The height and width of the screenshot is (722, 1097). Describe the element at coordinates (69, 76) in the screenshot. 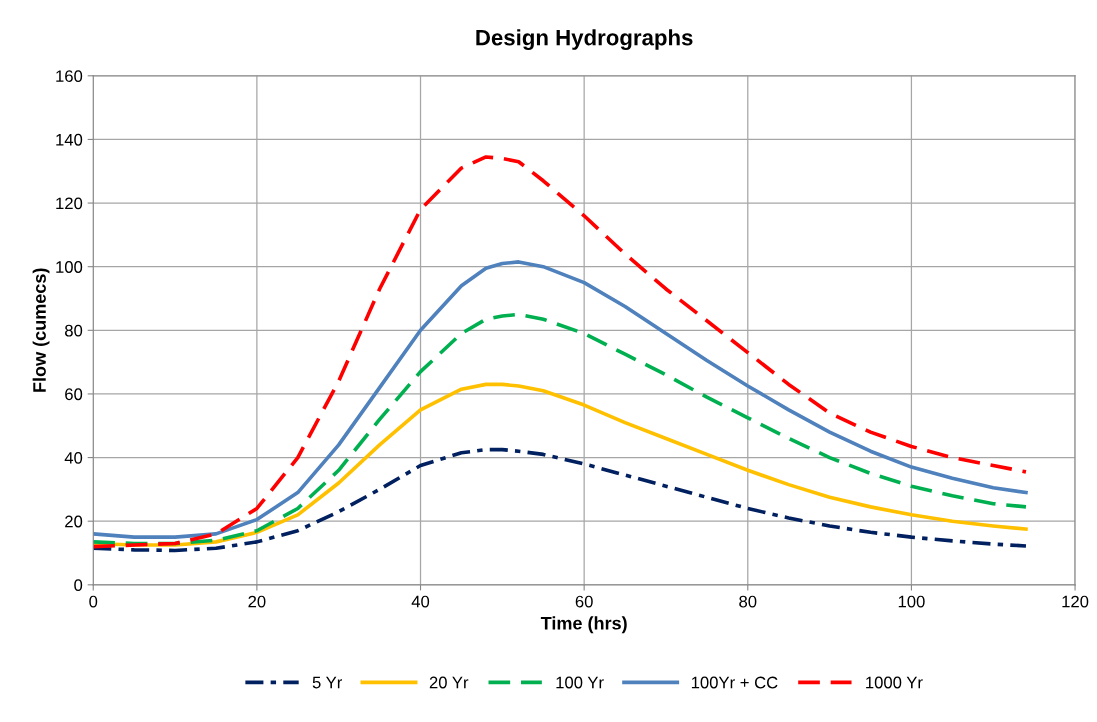

I see `y-tick-label: 160` at that location.